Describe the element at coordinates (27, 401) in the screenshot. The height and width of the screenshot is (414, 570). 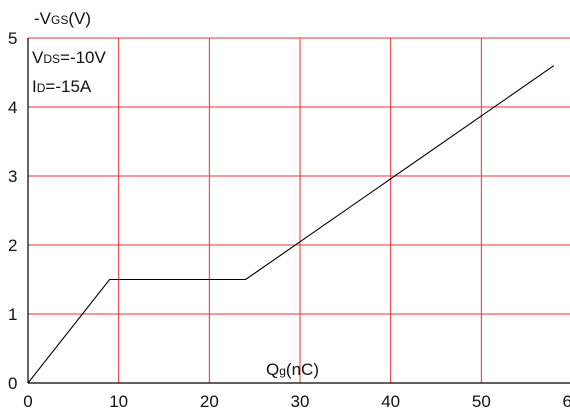
I see `x-tick-label-0: 0` at that location.